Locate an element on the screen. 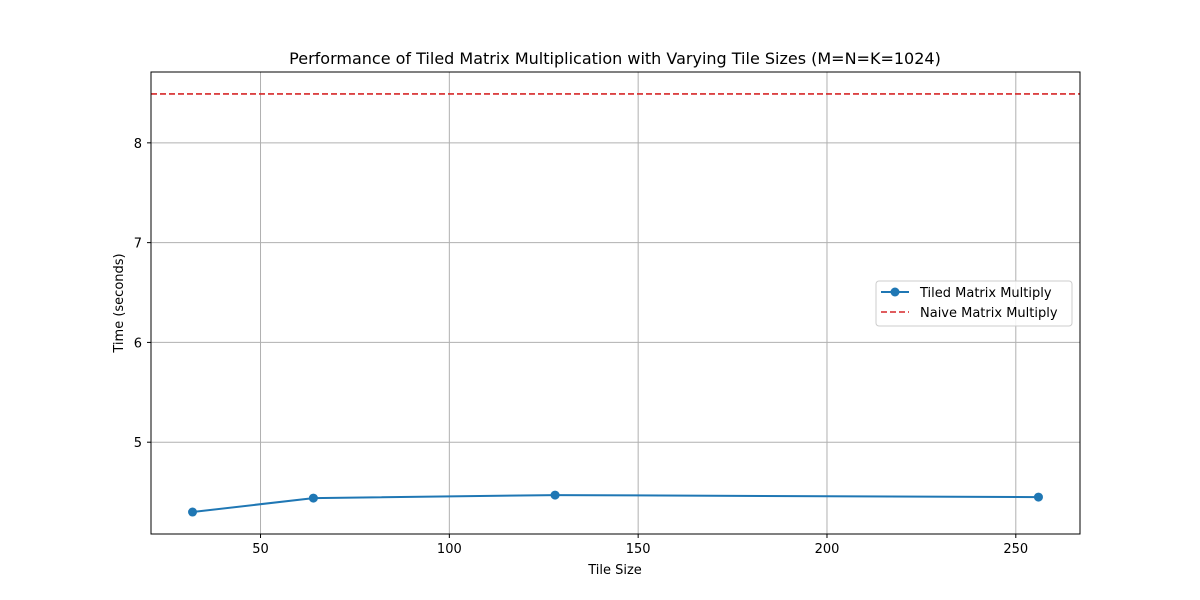 The width and height of the screenshot is (1200, 600). x-tick-label: 250 is located at coordinates (1015, 549).